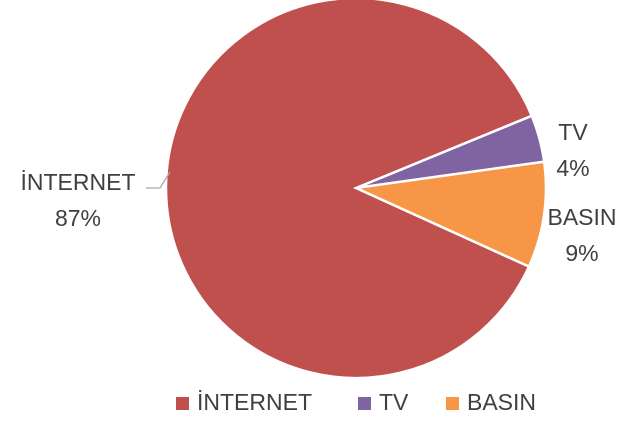 The width and height of the screenshot is (626, 435). I want to click on legend-label-i-nternet: İNTERNET, so click(254, 402).